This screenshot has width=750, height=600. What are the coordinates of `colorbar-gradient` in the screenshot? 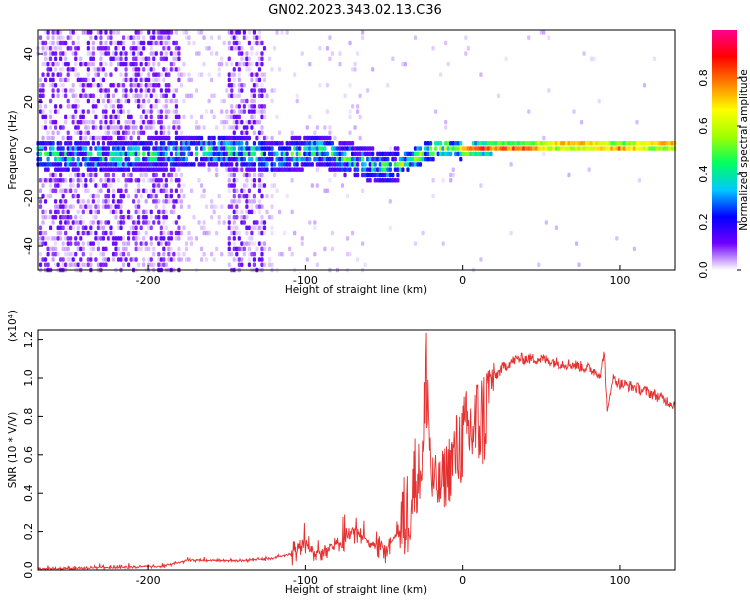 It's located at (724, 150).